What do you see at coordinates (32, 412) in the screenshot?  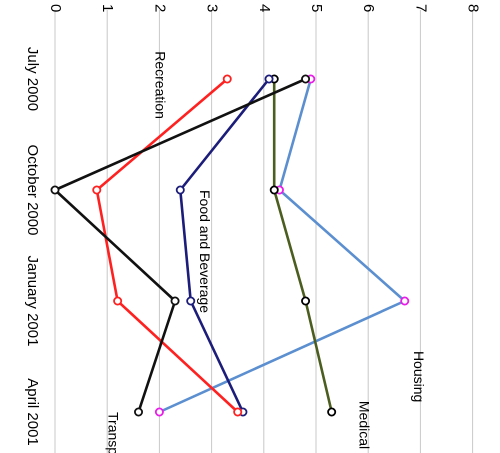 I see `category-tick-label: April 2001` at bounding box center [32, 412].